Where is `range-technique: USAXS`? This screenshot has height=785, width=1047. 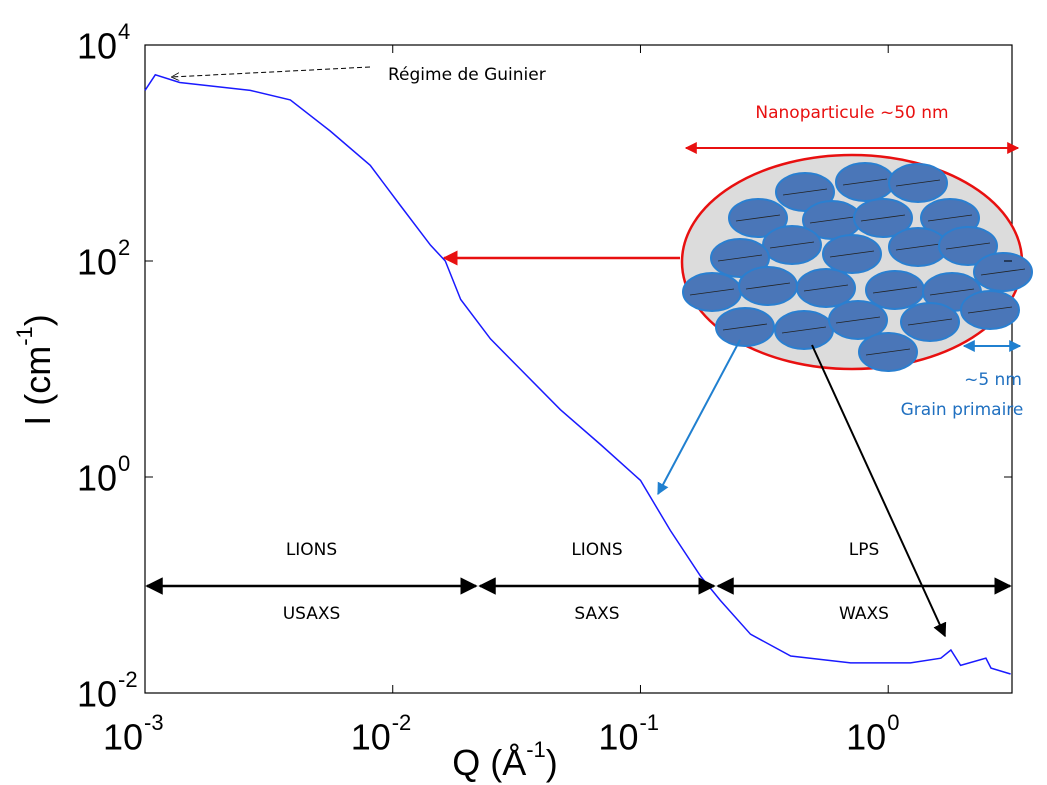
range-technique: USAXS is located at coordinates (312, 614).